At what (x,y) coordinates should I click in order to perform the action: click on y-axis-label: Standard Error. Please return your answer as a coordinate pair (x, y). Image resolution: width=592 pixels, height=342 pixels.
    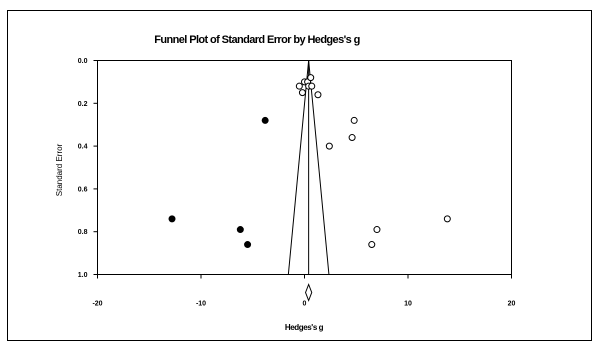
    Looking at the image, I should click on (59, 169).